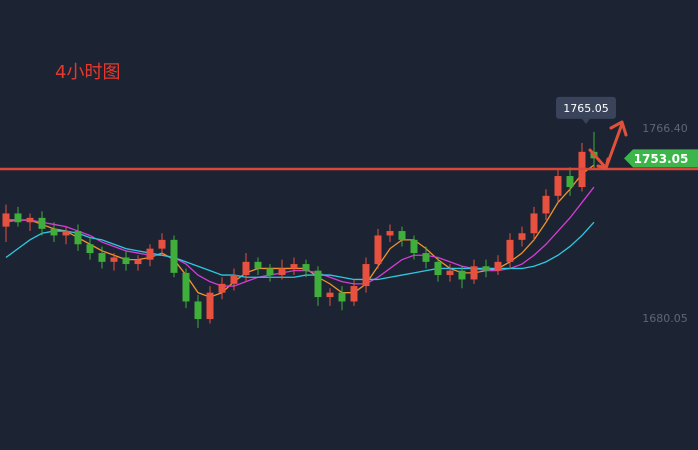 The height and width of the screenshot is (450, 698). Describe the element at coordinates (608, 145) in the screenshot. I see `forecast-arrow` at that location.